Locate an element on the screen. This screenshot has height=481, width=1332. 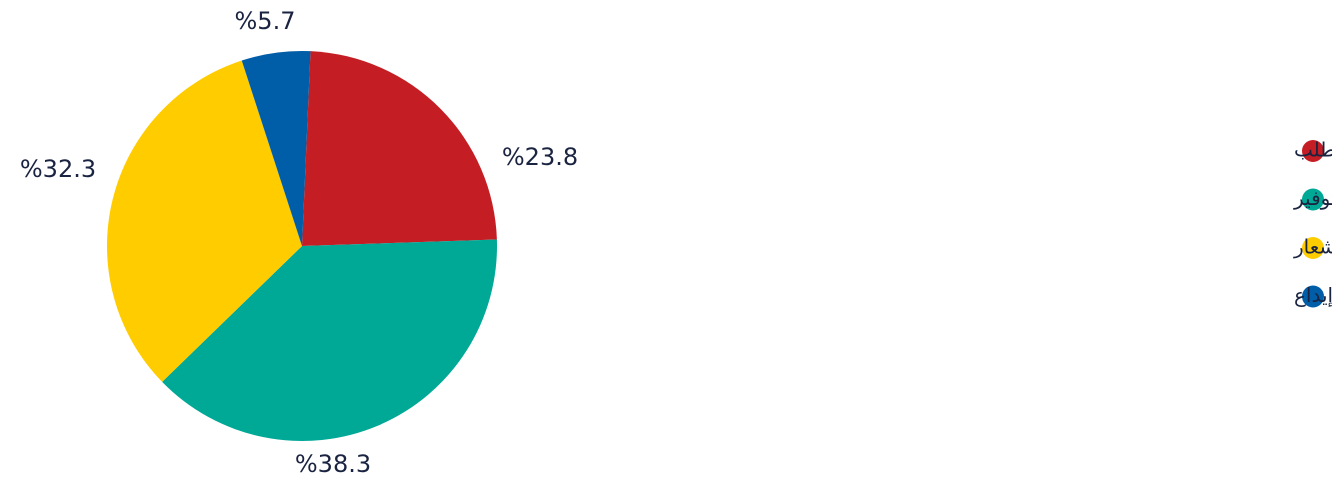
value-label: %38.3 is located at coordinates (333, 464).